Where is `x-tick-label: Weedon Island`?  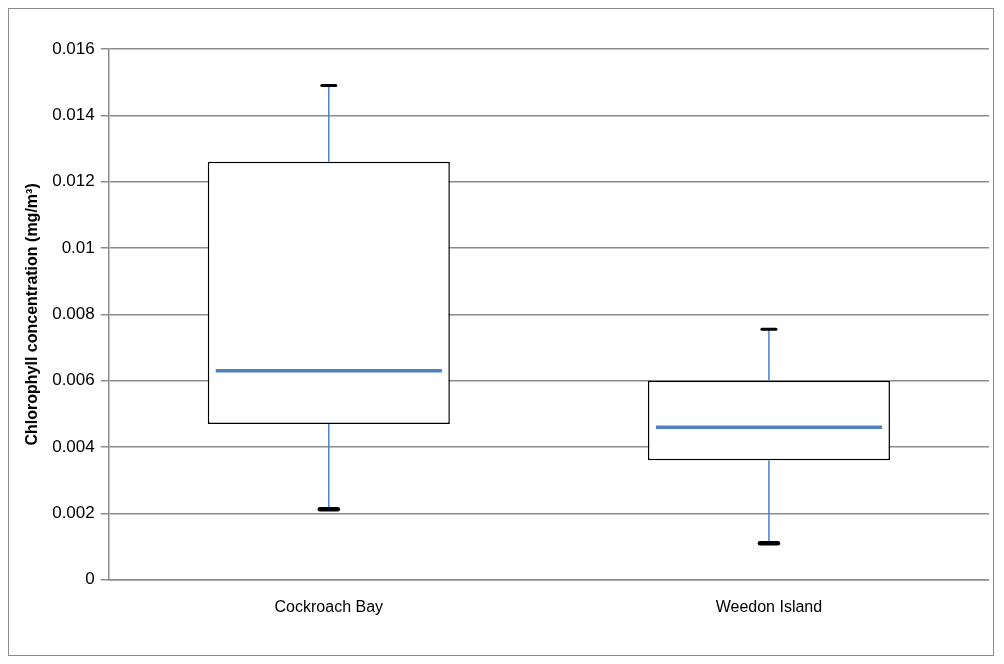
x-tick-label: Weedon Island is located at coordinates (769, 606).